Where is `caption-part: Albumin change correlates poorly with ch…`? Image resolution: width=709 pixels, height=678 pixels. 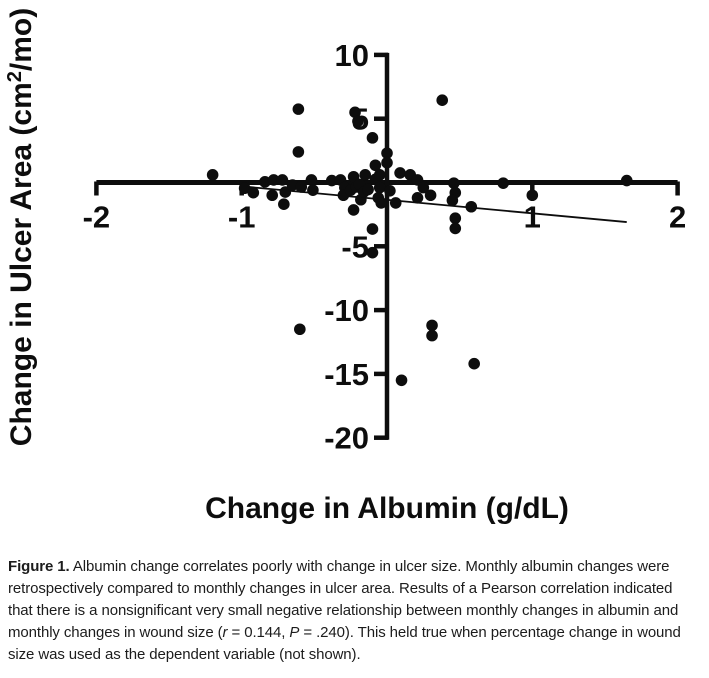
caption-part: Albumin change correlates poorly with ch… is located at coordinates (343, 599).